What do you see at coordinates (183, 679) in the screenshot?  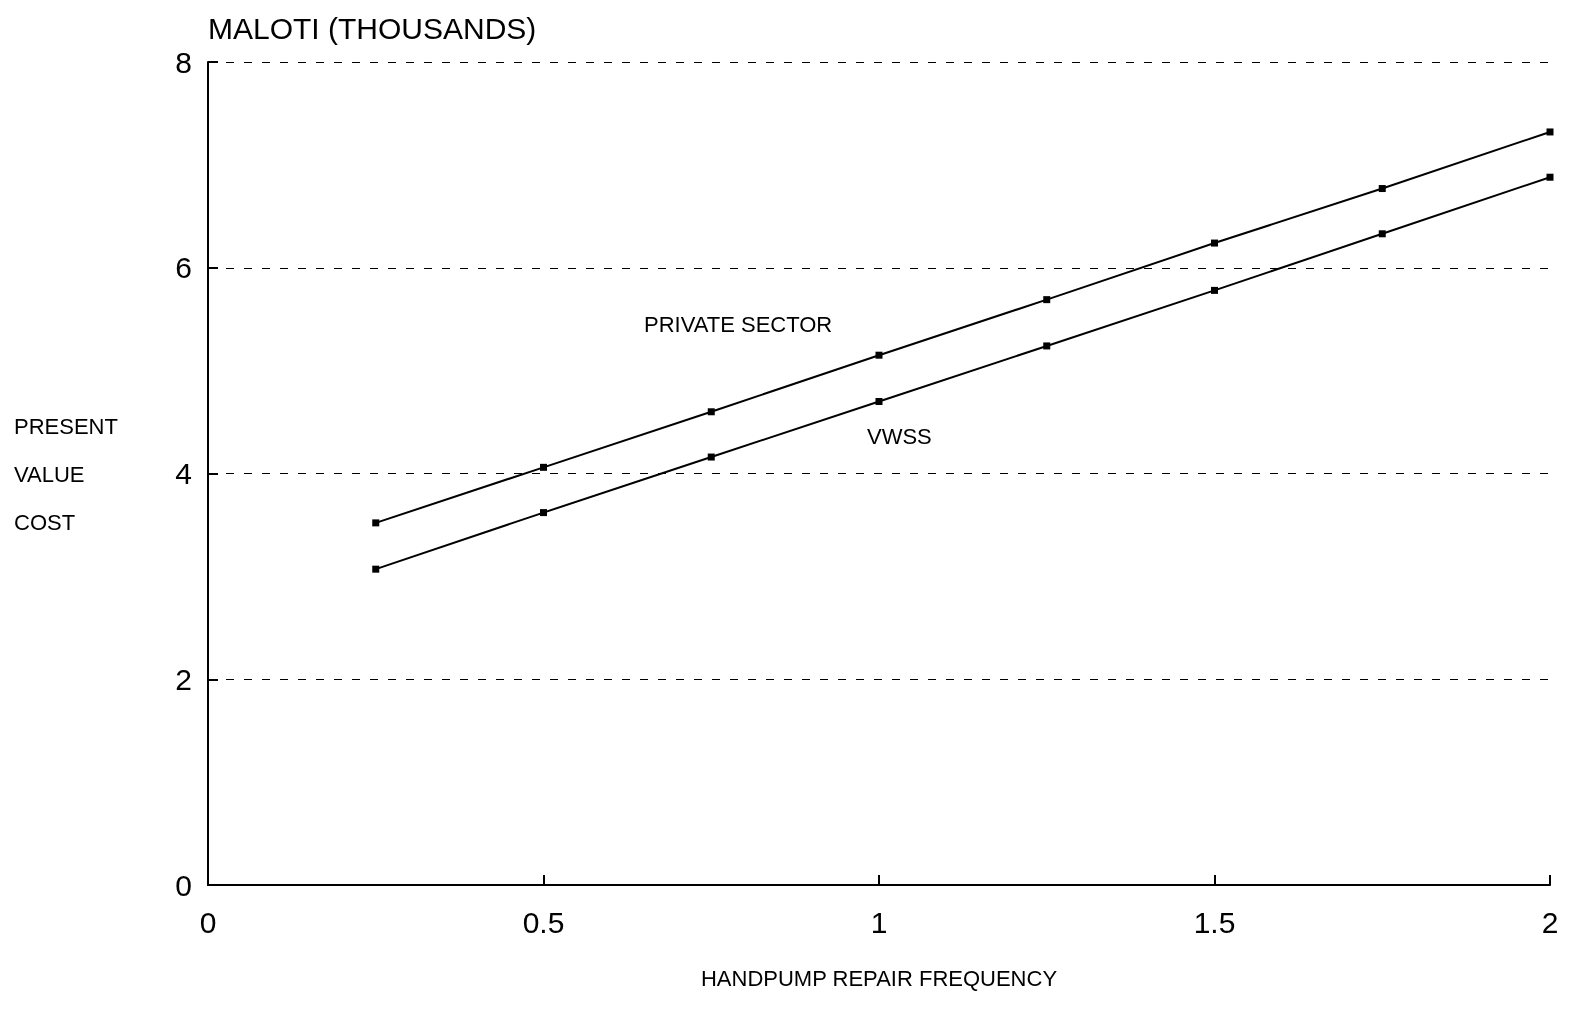 I see `y-tick-label: 2` at bounding box center [183, 679].